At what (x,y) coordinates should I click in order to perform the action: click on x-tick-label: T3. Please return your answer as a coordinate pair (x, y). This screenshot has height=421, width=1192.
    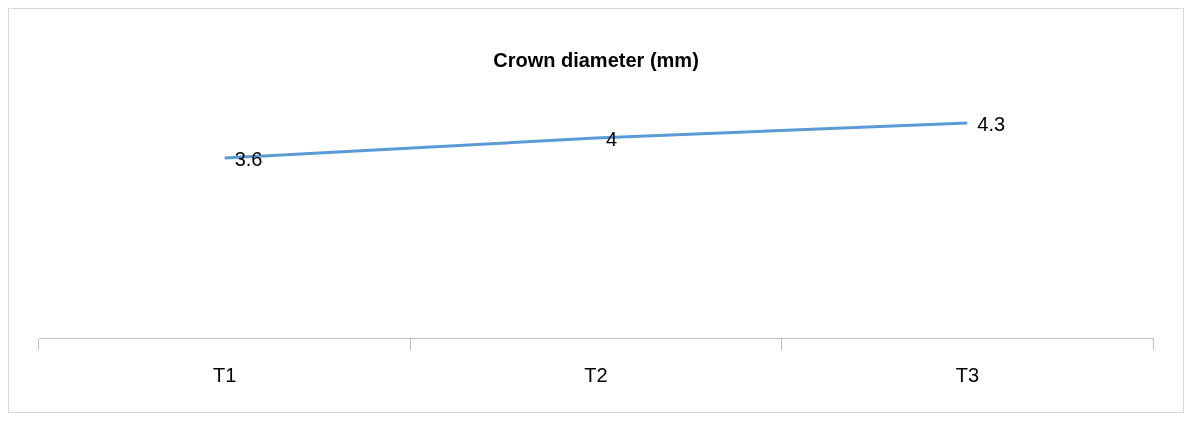
    Looking at the image, I should click on (967, 374).